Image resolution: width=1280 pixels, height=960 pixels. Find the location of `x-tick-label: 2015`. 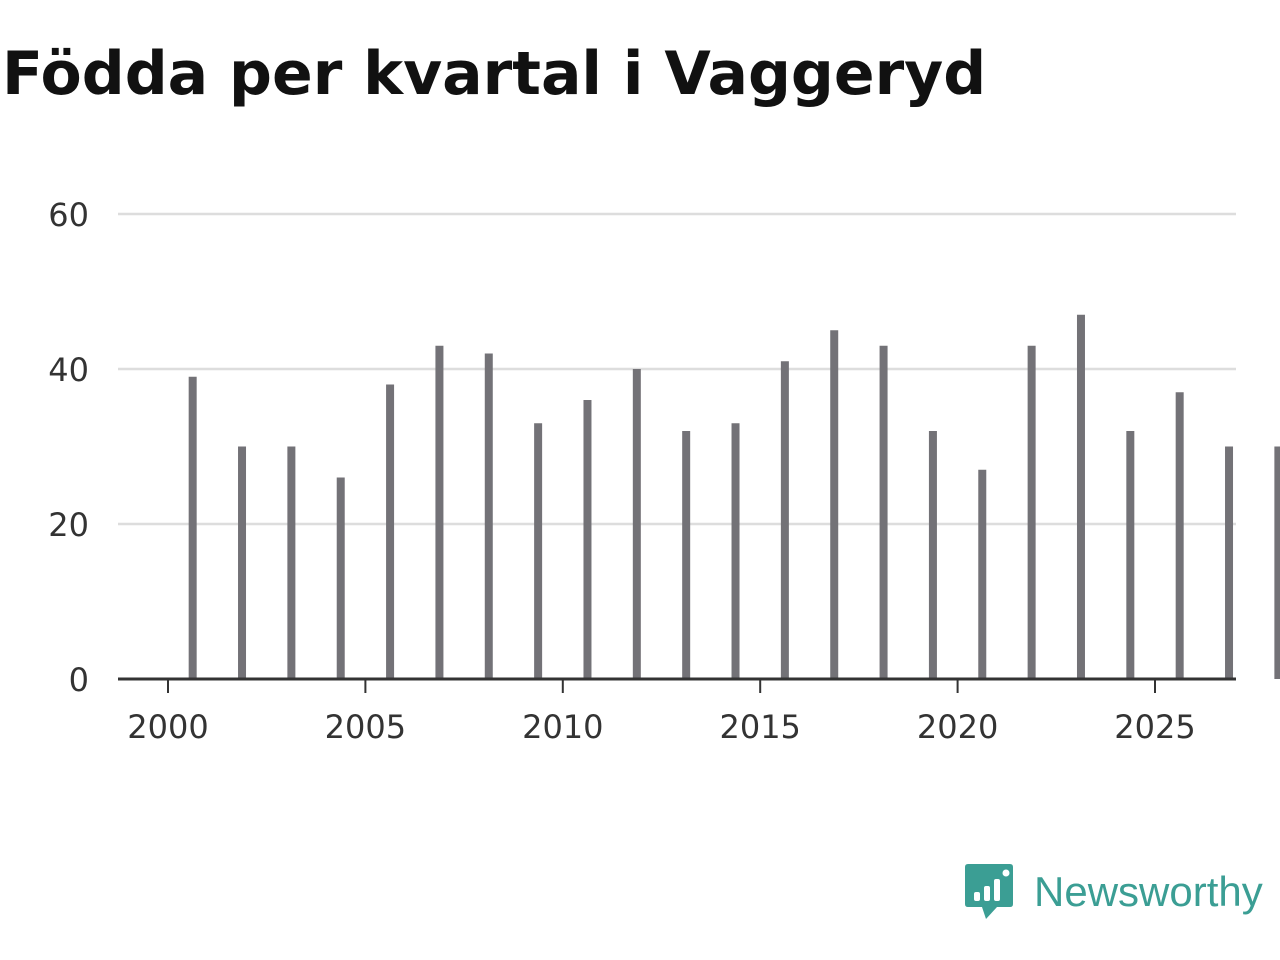

x-tick-label: 2015 is located at coordinates (759, 727).